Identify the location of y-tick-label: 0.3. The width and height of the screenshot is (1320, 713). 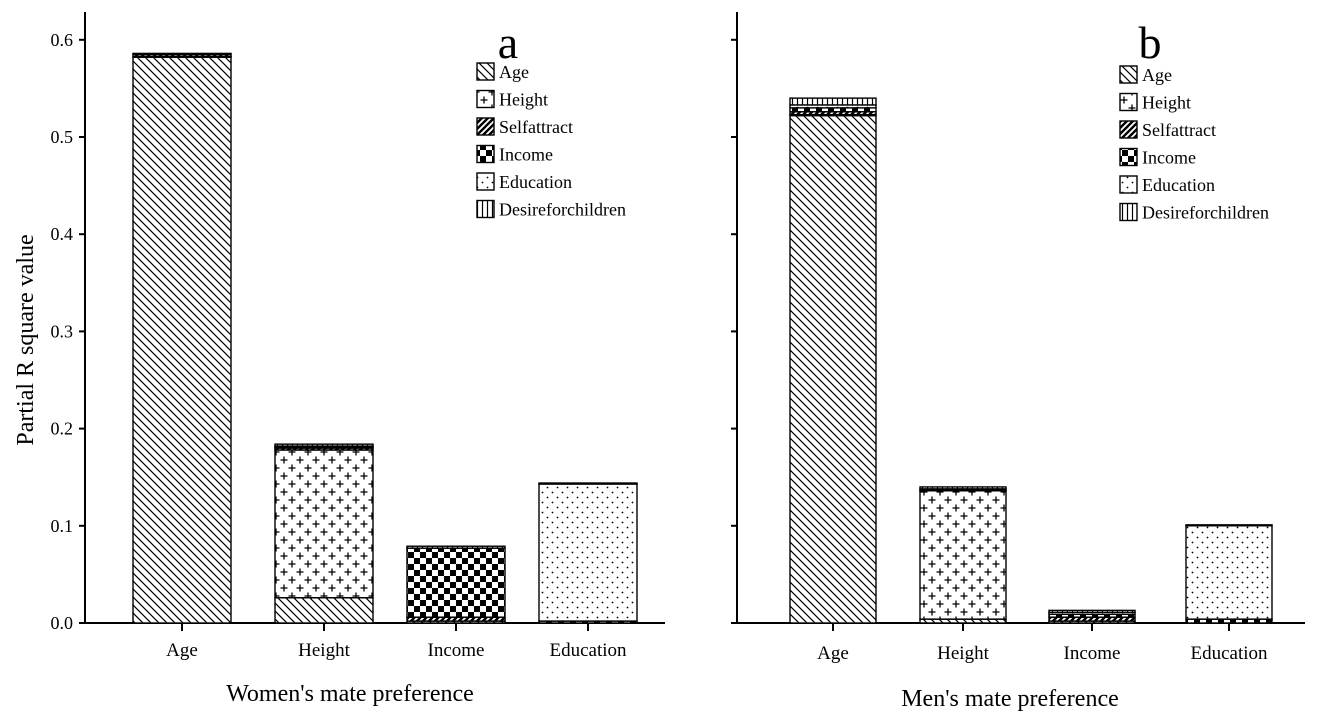
(62, 331).